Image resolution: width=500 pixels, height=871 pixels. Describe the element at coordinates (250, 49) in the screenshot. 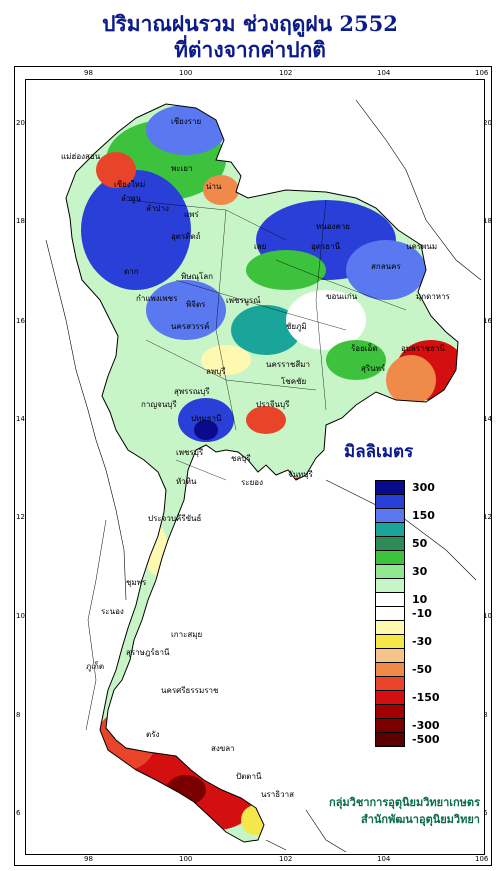

I see `map-subtitle: ที่ต่างจากค่าปกติ` at that location.